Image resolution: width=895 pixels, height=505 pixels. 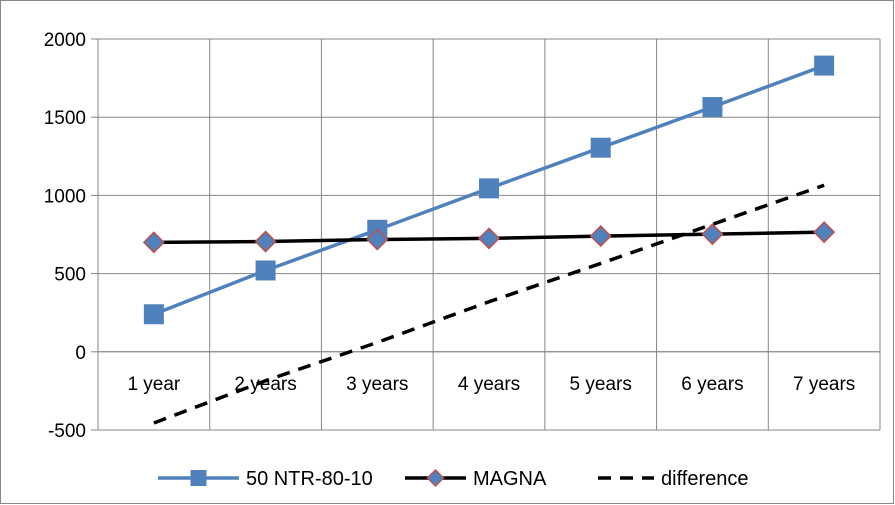 I want to click on x-tick-label: 6 years, so click(x=712, y=384).